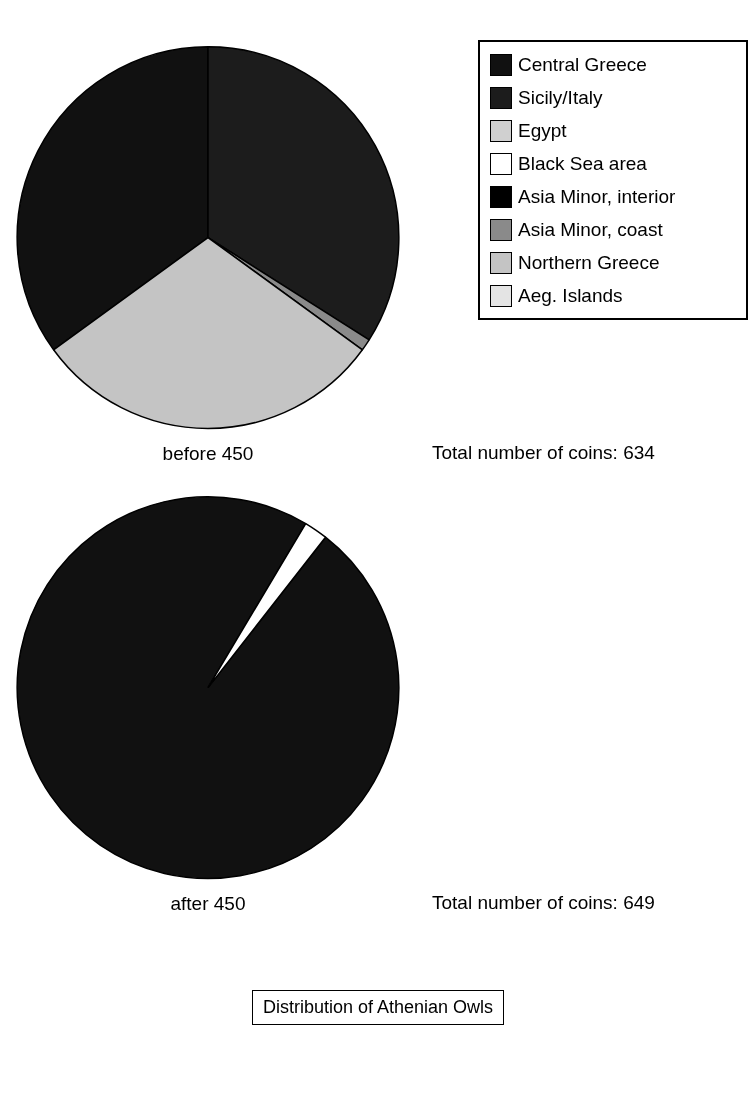 This screenshot has width=756, height=1093. I want to click on legend-label: Central Greece, so click(582, 64).